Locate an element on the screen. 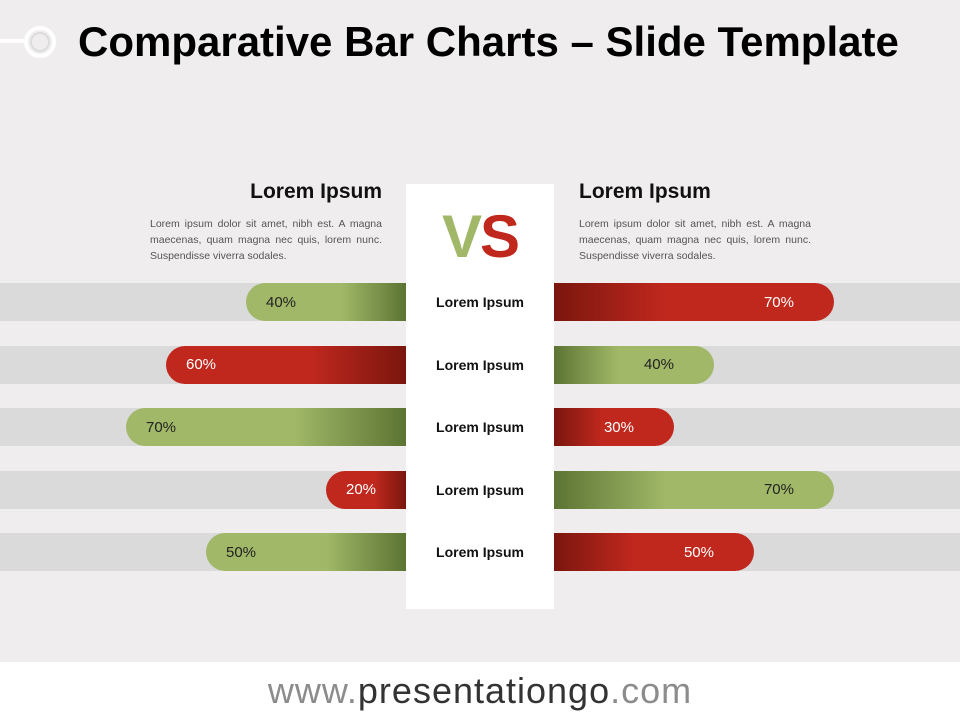 The height and width of the screenshot is (720, 960). center-panel is located at coordinates (480, 396).